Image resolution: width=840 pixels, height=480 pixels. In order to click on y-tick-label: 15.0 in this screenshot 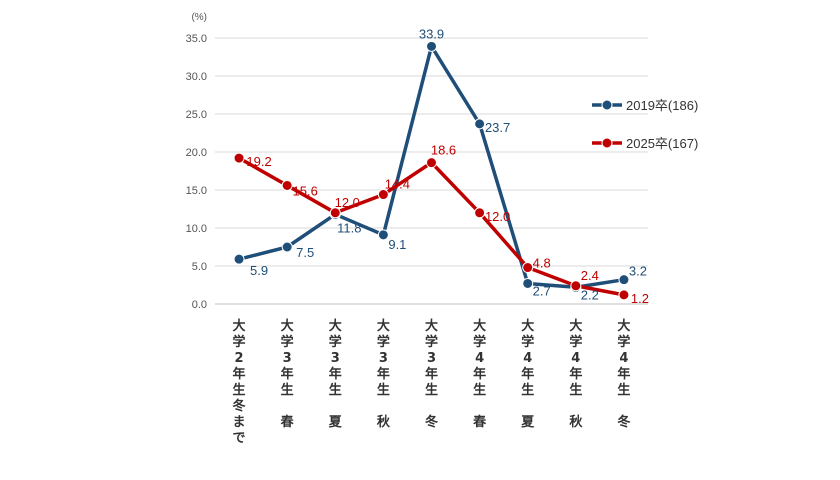, I will do `click(196, 191)`.